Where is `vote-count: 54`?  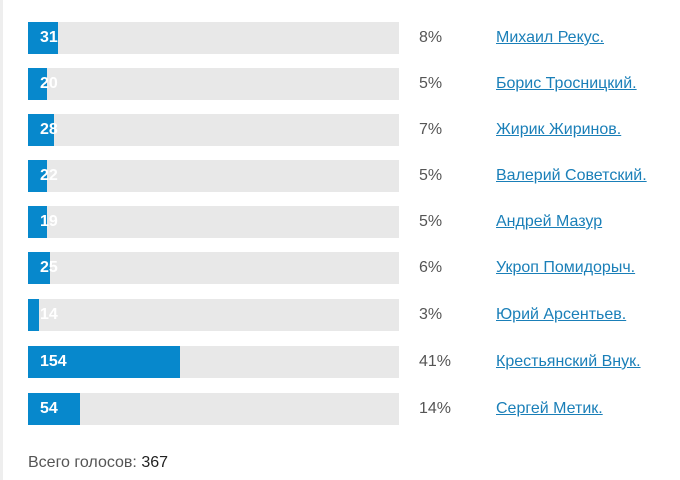
vote-count: 54 is located at coordinates (49, 408).